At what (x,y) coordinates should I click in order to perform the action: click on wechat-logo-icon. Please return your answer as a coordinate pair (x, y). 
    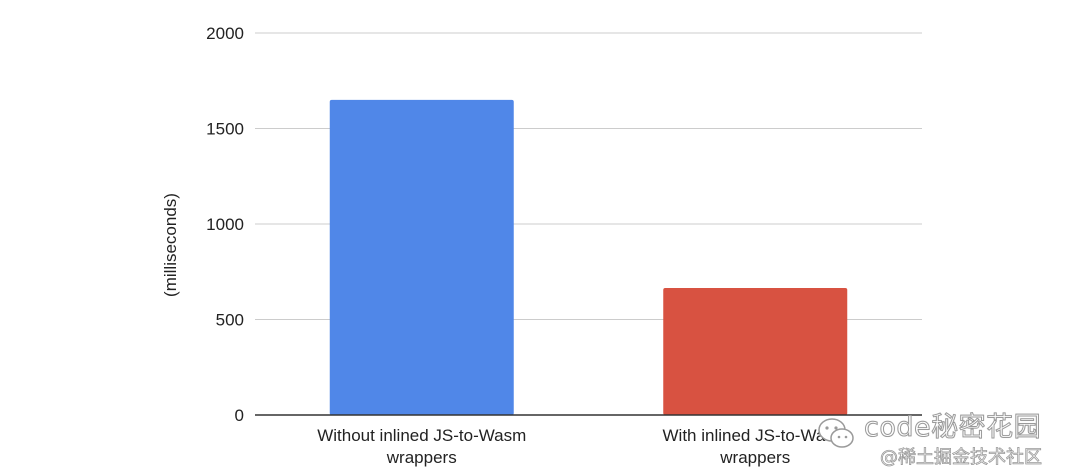
    Looking at the image, I should click on (836, 433).